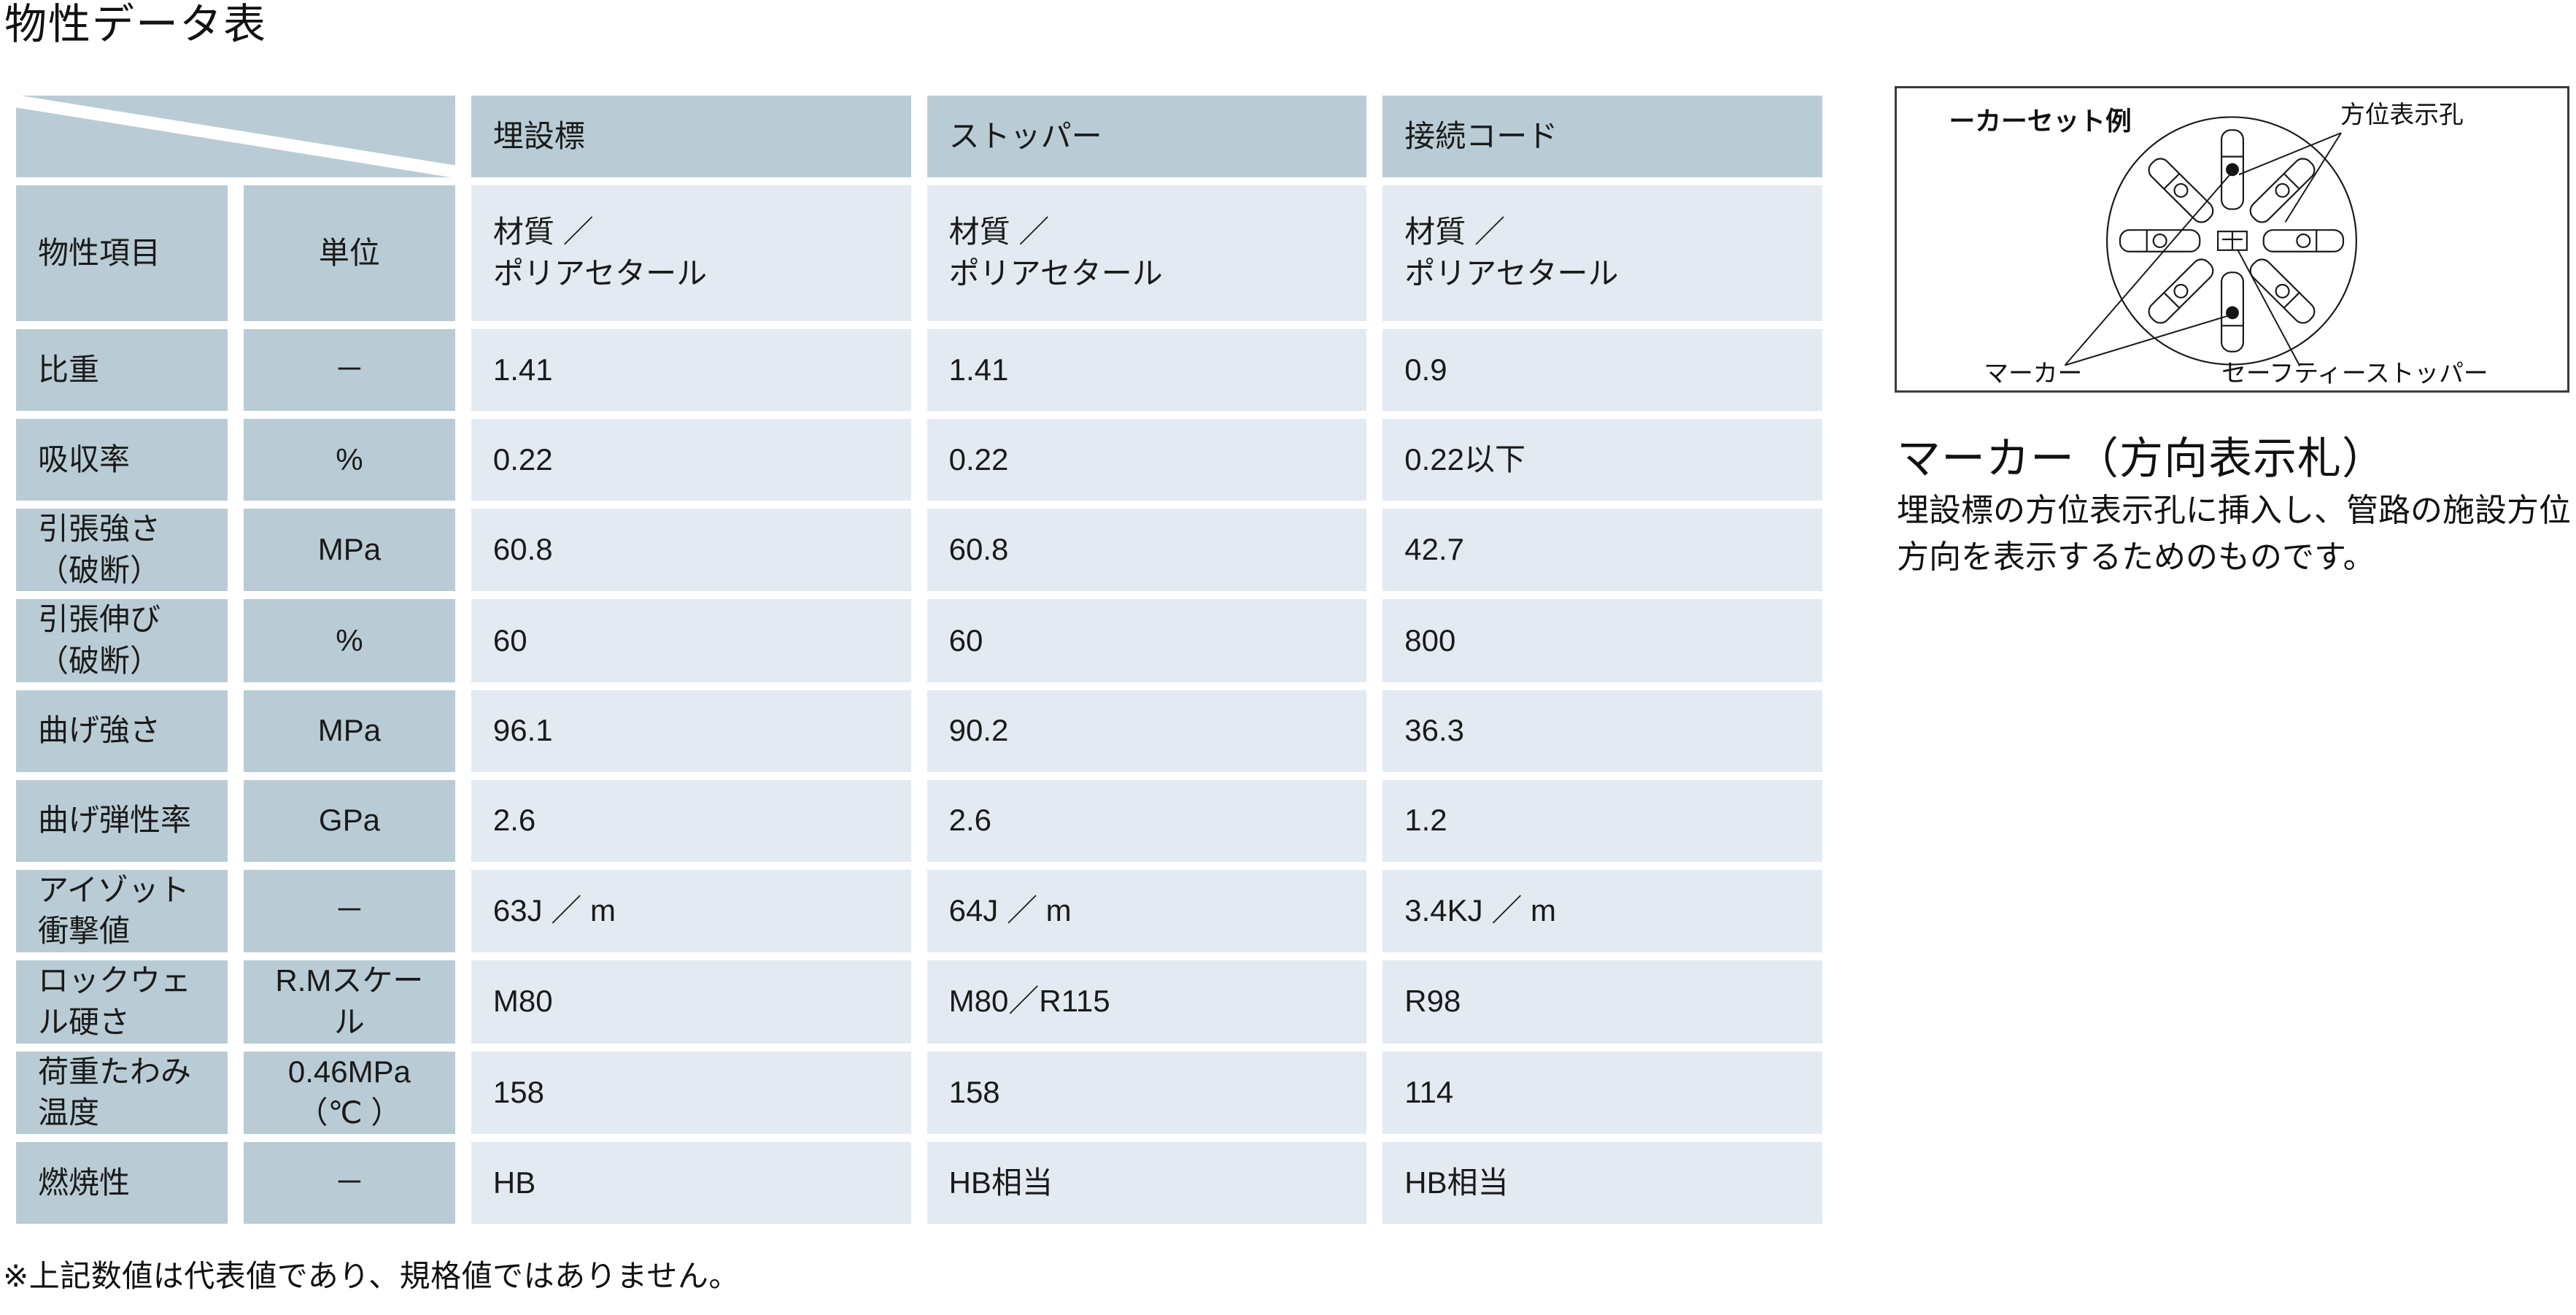 This screenshot has height=1315, width=2576. What do you see at coordinates (122, 1002) in the screenshot?
I see `property-name-cell: ロックウェル硬さ` at bounding box center [122, 1002].